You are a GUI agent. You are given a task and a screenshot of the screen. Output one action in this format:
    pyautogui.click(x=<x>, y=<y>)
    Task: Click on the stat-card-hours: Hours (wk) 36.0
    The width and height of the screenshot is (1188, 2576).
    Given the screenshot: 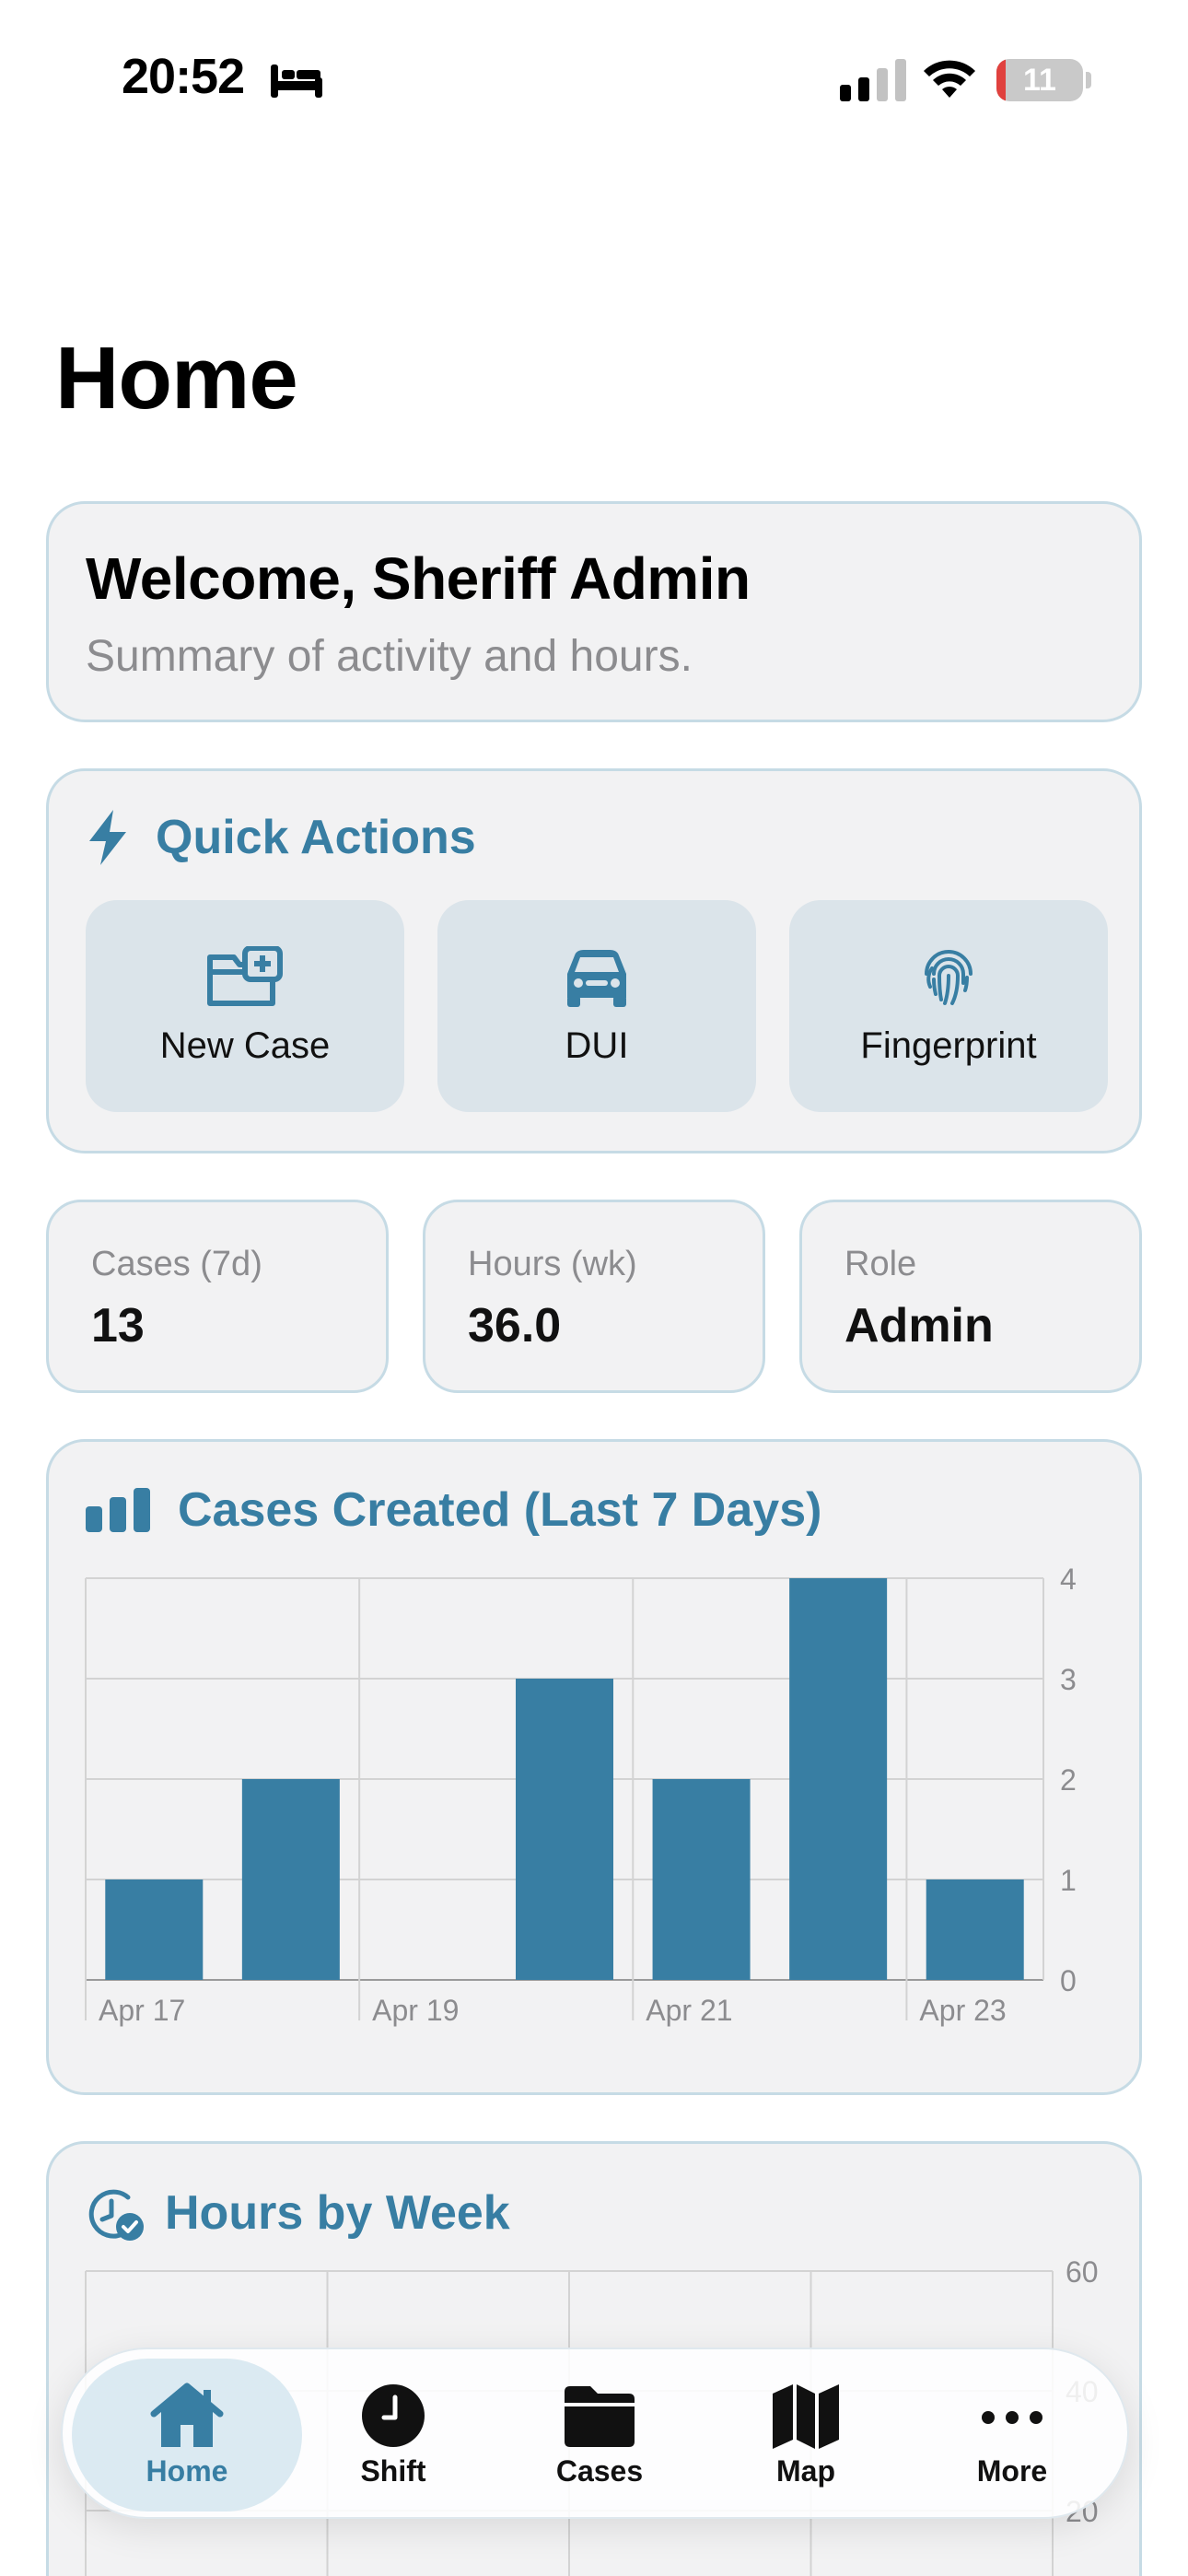 What is the action you would take?
    pyautogui.click(x=594, y=1296)
    